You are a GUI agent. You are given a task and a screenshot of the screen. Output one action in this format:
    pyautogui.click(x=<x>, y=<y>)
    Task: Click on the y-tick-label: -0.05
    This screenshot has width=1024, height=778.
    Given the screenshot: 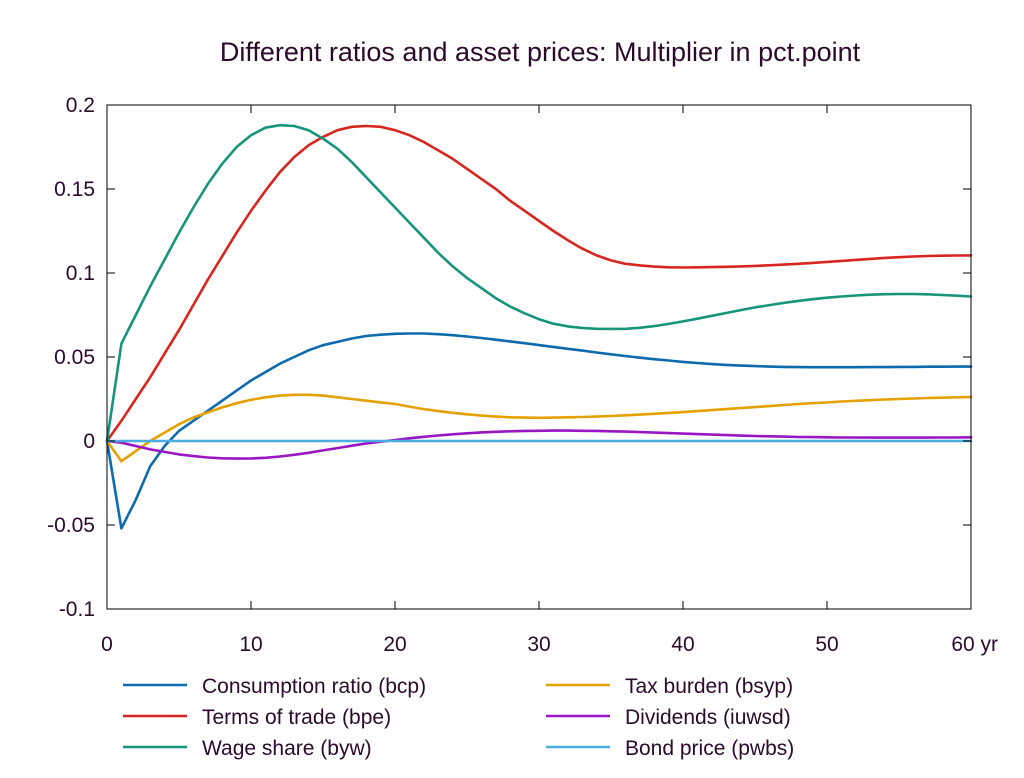 What is the action you would take?
    pyautogui.click(x=71, y=525)
    